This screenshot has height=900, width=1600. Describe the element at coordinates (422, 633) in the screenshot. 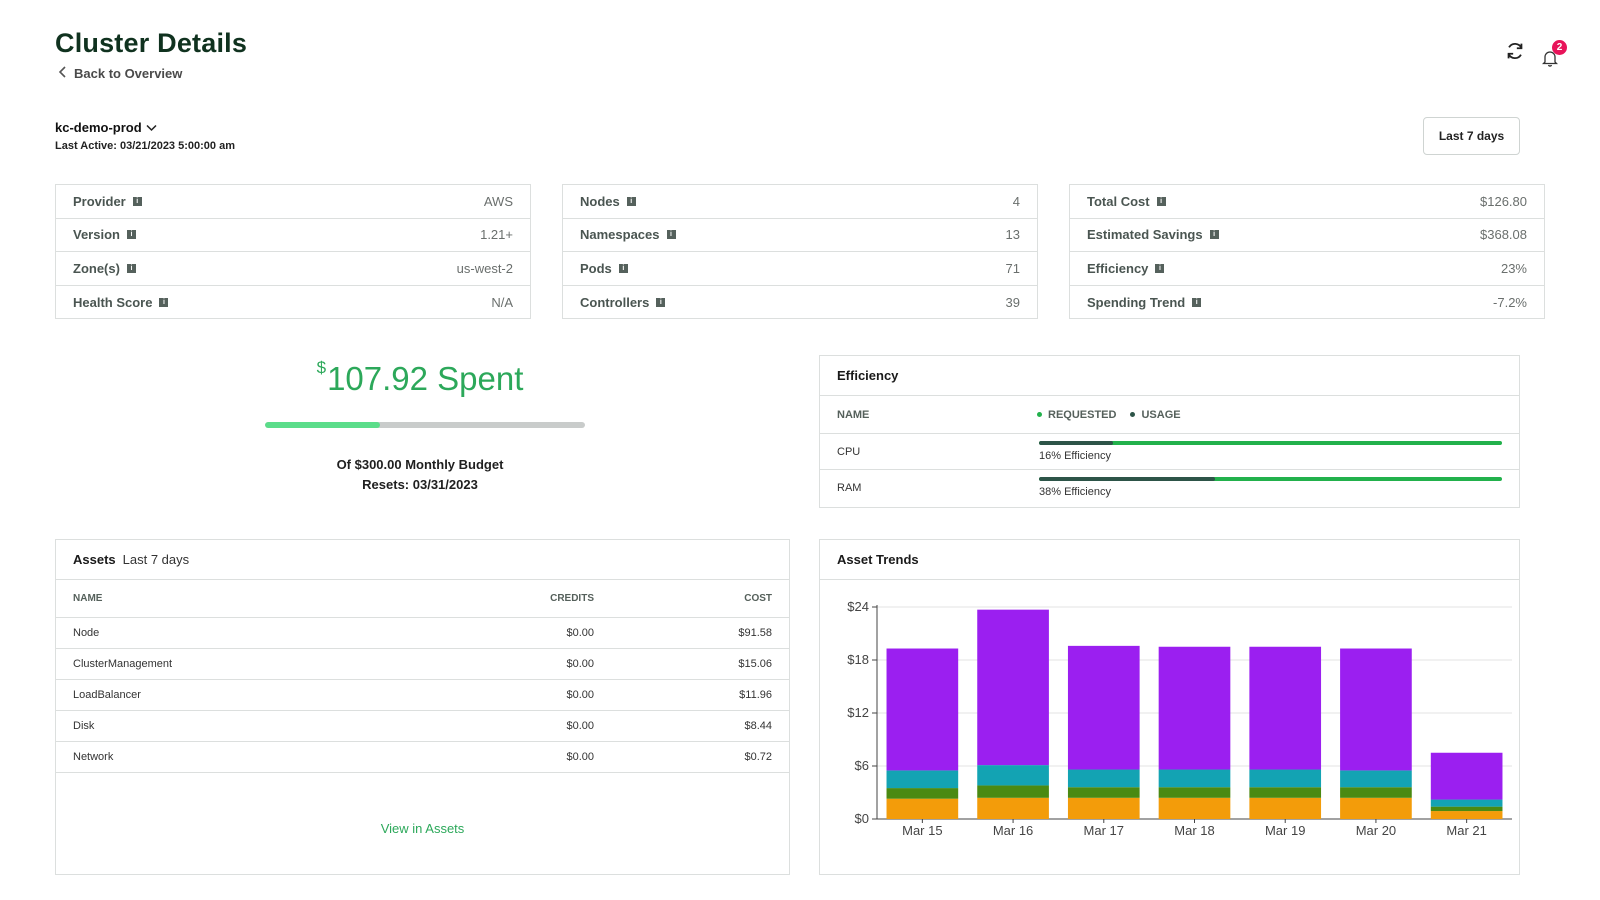

I see `table-row: Node $0.00 $91.58` at that location.